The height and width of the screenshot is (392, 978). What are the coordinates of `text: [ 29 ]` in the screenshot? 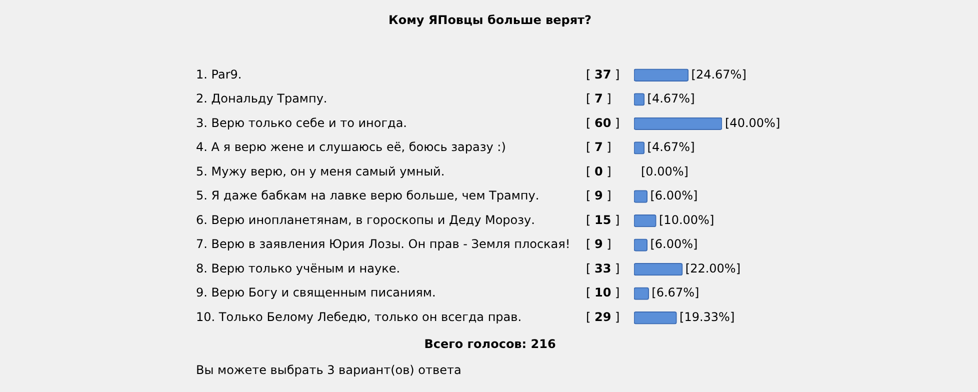 It's located at (603, 317).